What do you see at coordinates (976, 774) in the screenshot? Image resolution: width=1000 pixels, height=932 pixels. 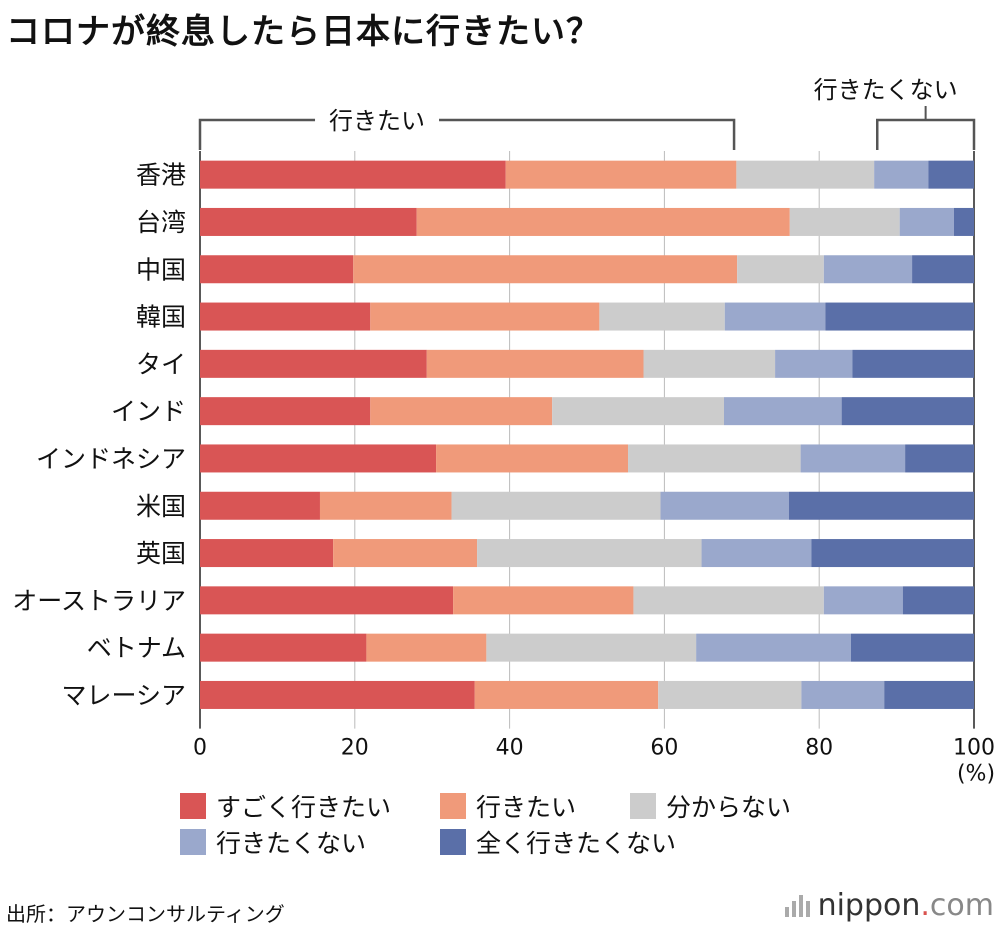 I see `x-unit-label: (%)` at bounding box center [976, 774].